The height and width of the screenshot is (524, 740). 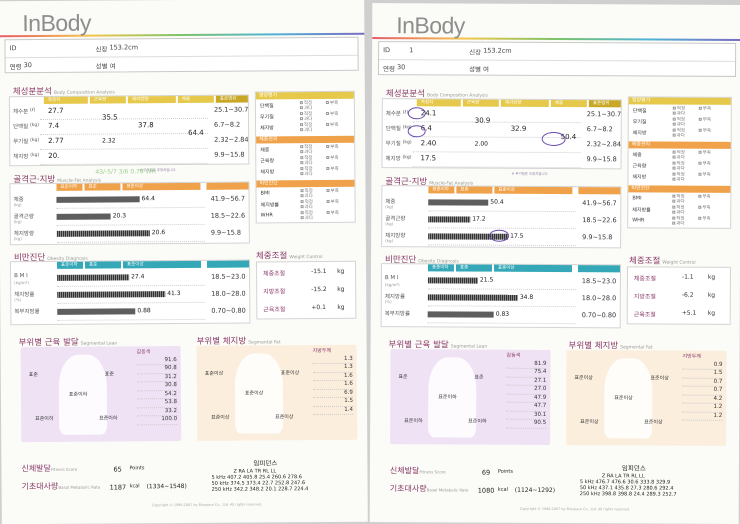 I want to click on segment-table-value: 0.7, so click(x=702, y=382).